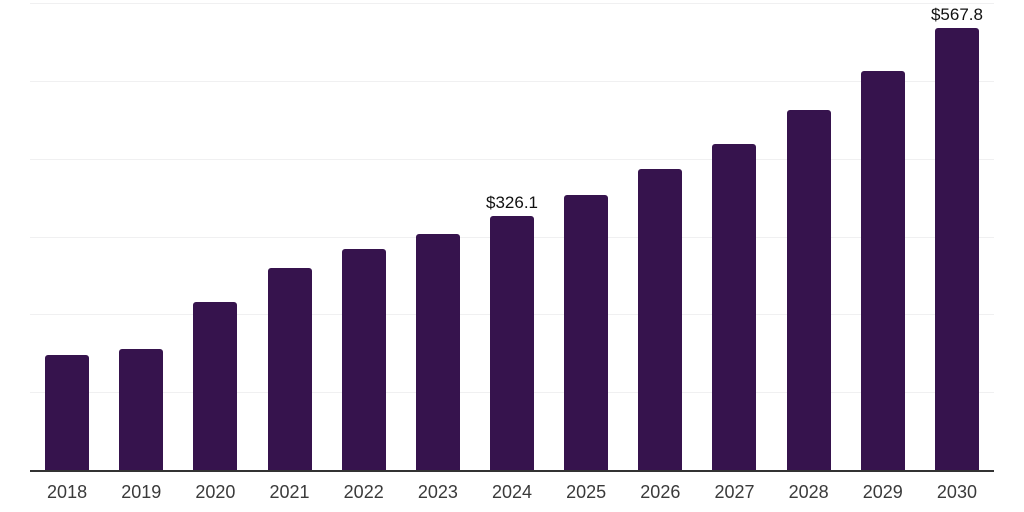 This screenshot has height=512, width=1024. I want to click on x-tick-2021: 2021, so click(289, 492).